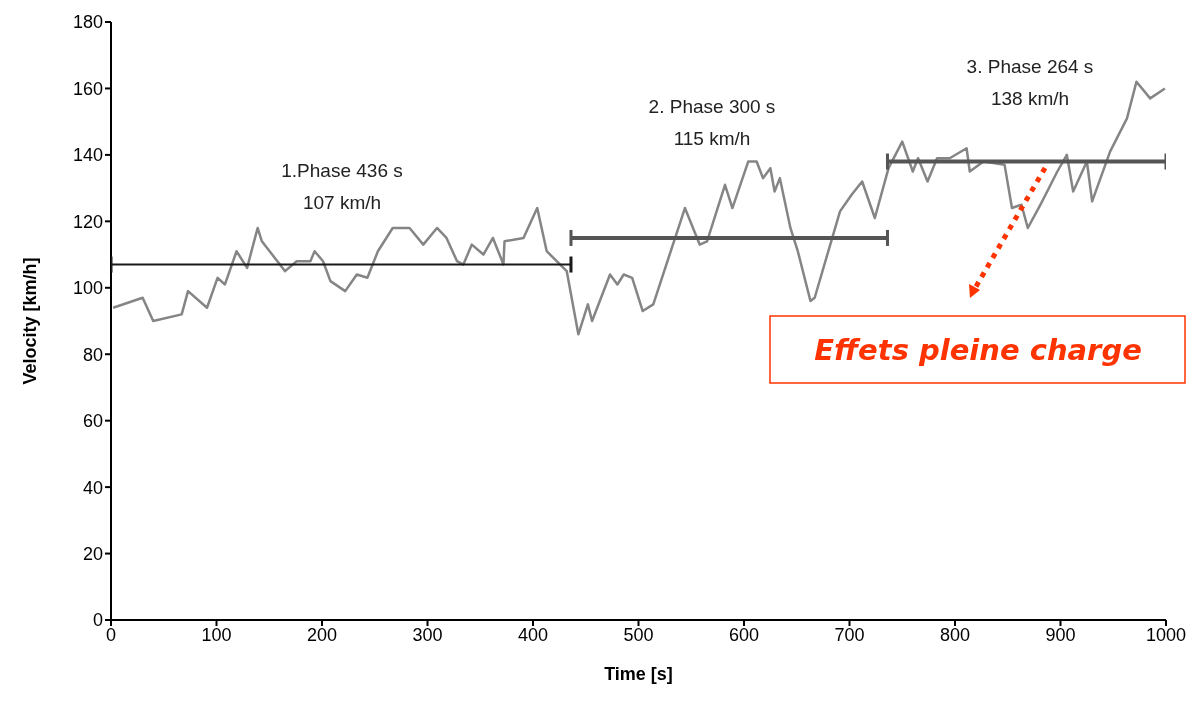 Image resolution: width=1203 pixels, height=710 pixels. Describe the element at coordinates (638, 674) in the screenshot. I see `x-axis-title: Time [s]` at that location.